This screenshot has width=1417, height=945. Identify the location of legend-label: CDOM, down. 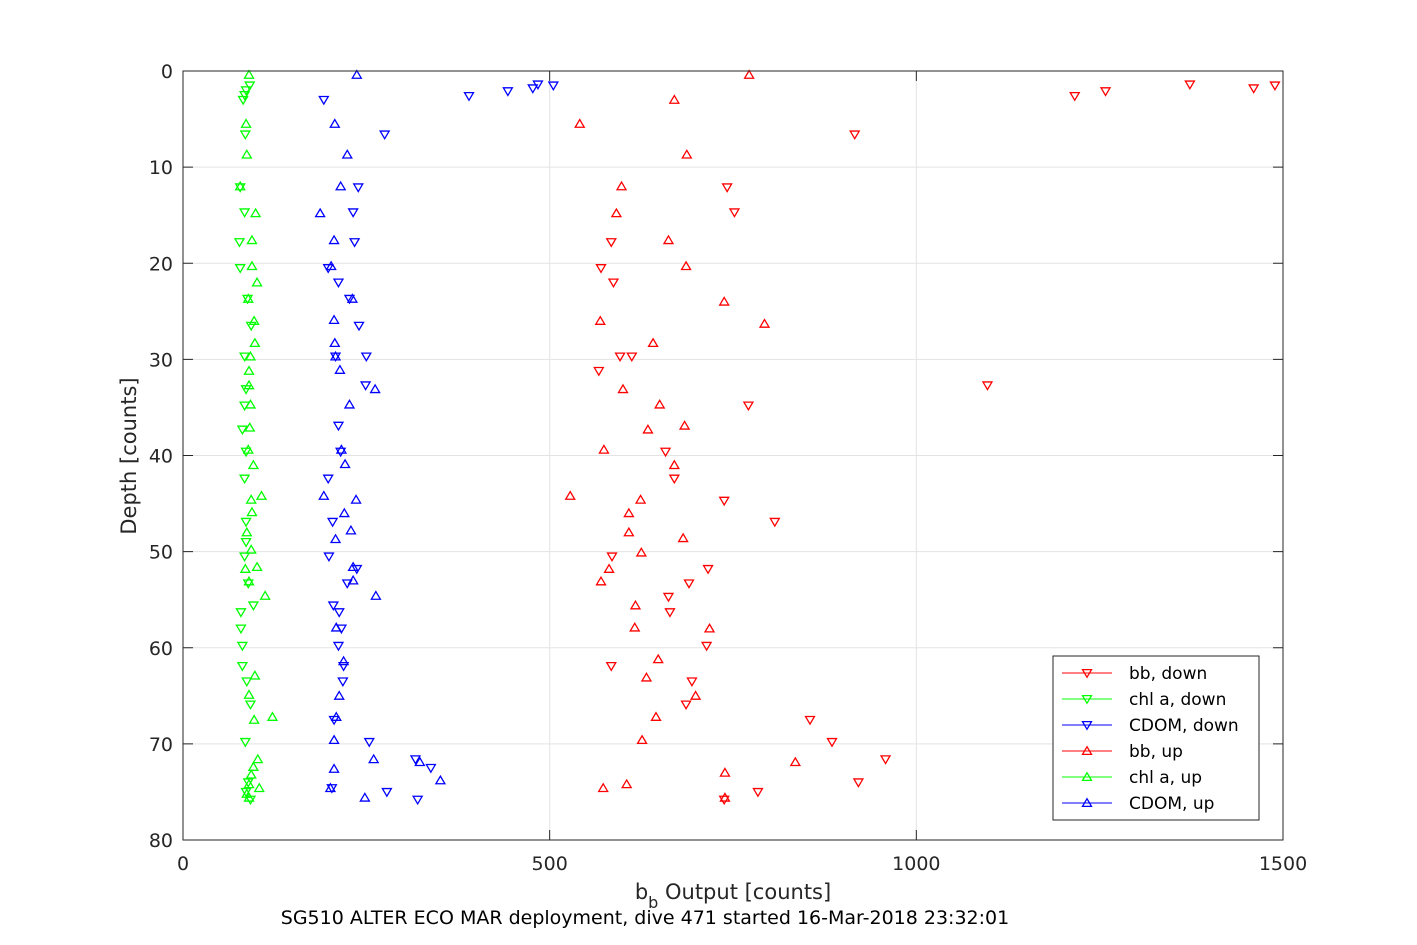
(1184, 726).